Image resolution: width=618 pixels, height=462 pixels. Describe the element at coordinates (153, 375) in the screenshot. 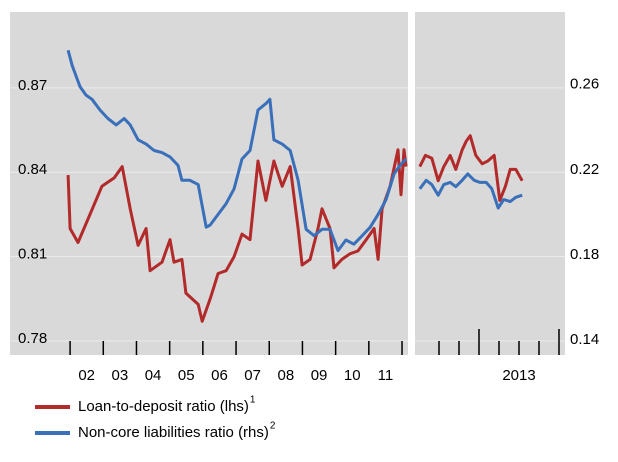

I see `x-tick-label: 04` at that location.